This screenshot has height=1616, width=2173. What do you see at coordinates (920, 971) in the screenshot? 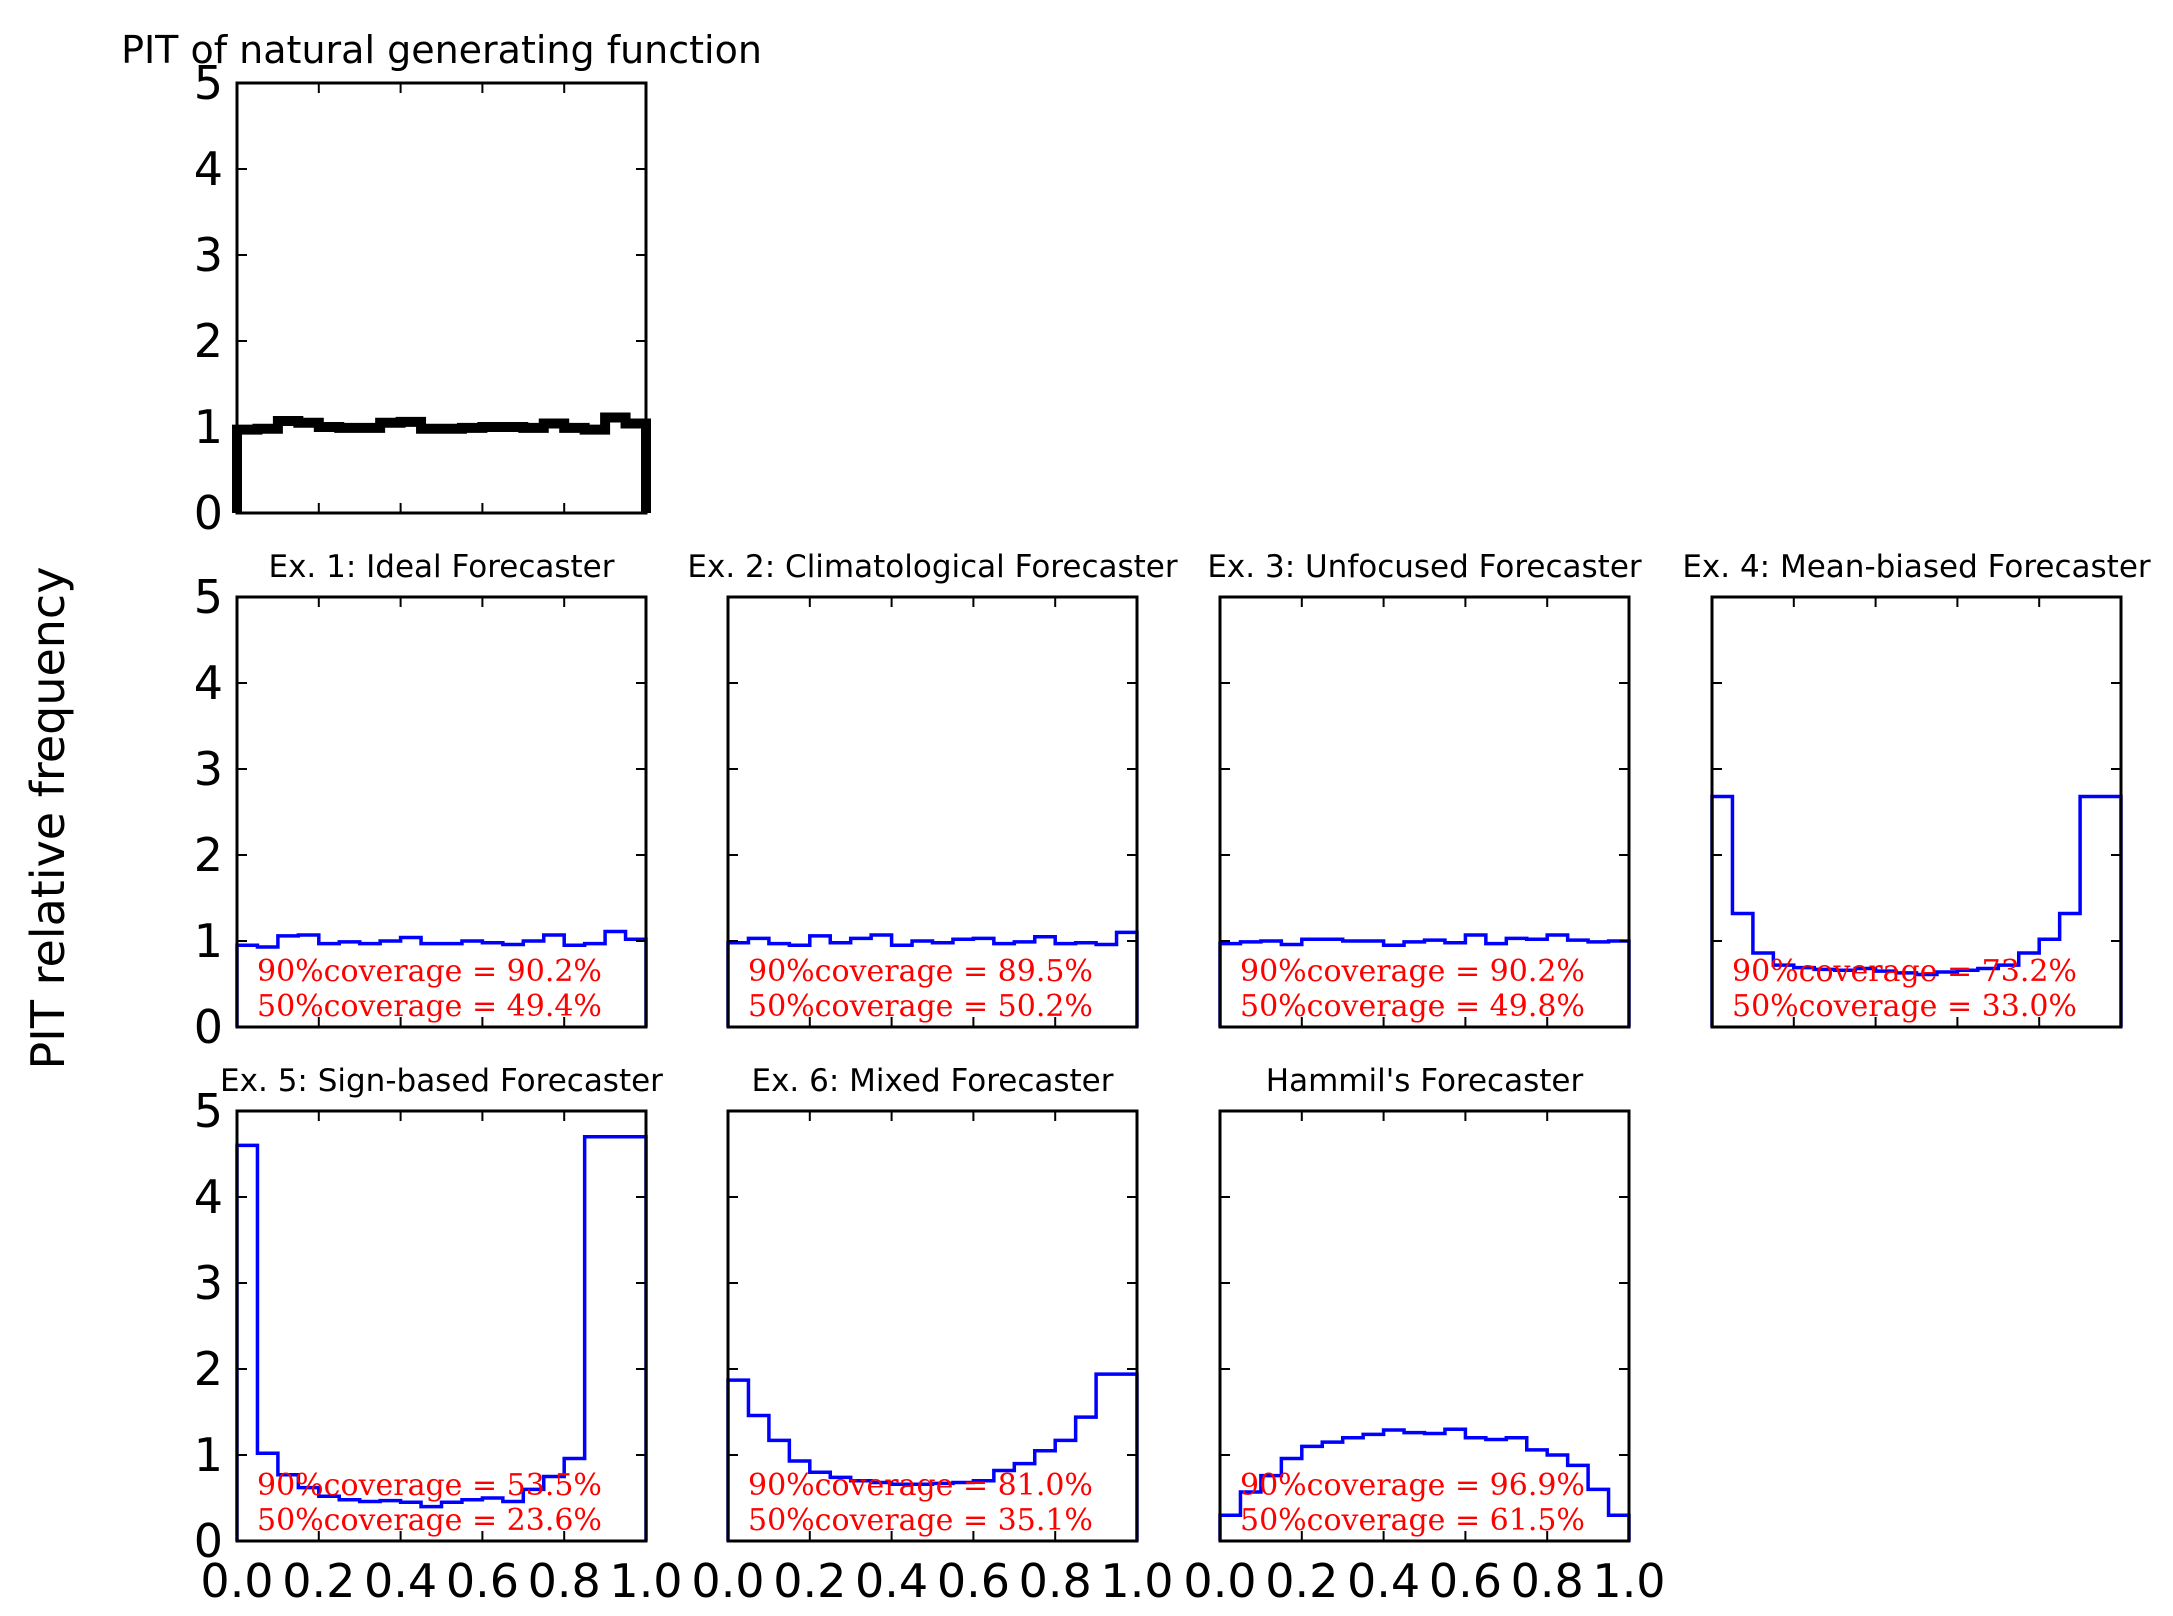
I see `coverage-annotation: 90%coverage = 89.5%` at bounding box center [920, 971].